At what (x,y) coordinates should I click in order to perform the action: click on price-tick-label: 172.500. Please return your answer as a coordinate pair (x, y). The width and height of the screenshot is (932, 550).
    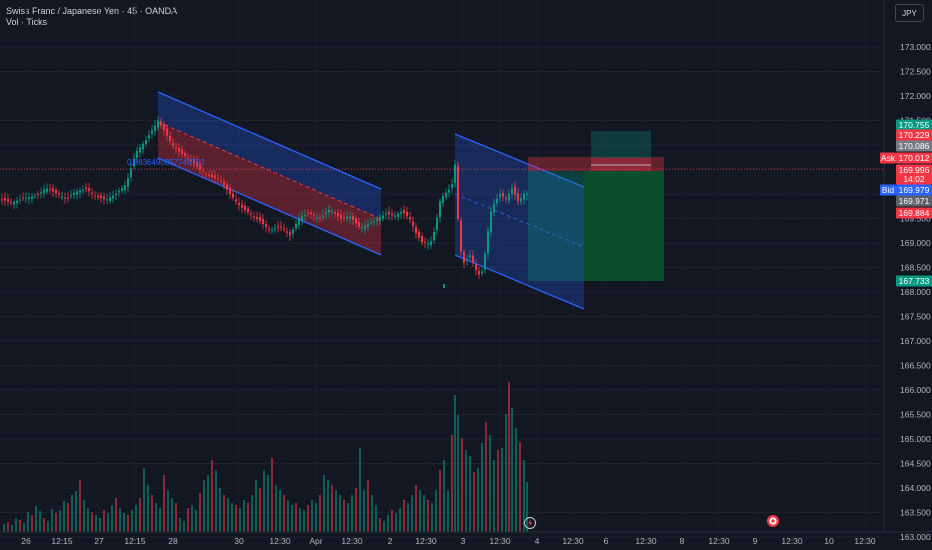
    Looking at the image, I should click on (915, 72).